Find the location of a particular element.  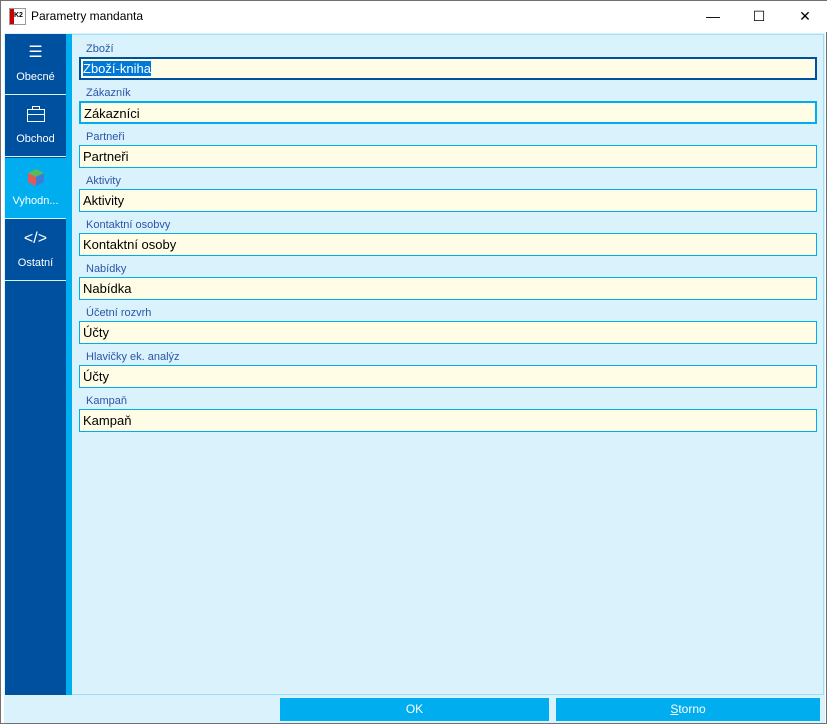

close-button: ✕ is located at coordinates (805, 16).